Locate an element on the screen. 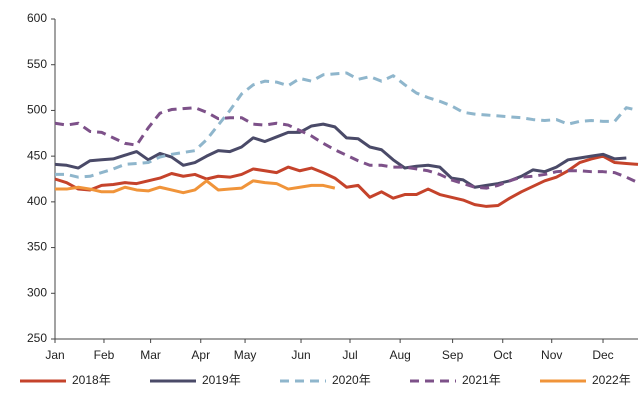 The height and width of the screenshot is (404, 639). legend-label: 2021年 is located at coordinates (481, 380).